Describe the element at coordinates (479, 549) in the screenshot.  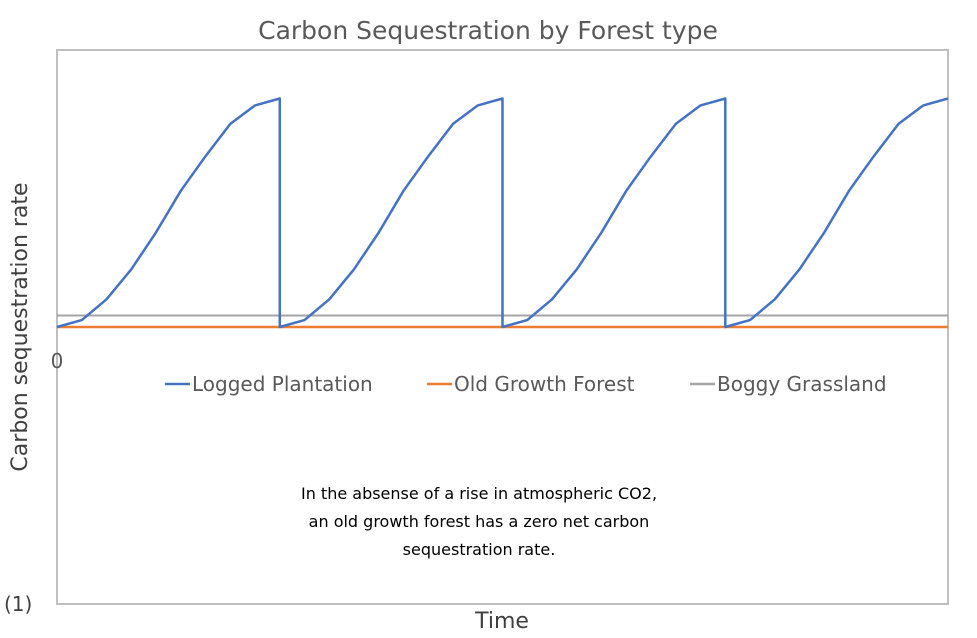
I see `annotation-line-3: sequestration rate.` at that location.